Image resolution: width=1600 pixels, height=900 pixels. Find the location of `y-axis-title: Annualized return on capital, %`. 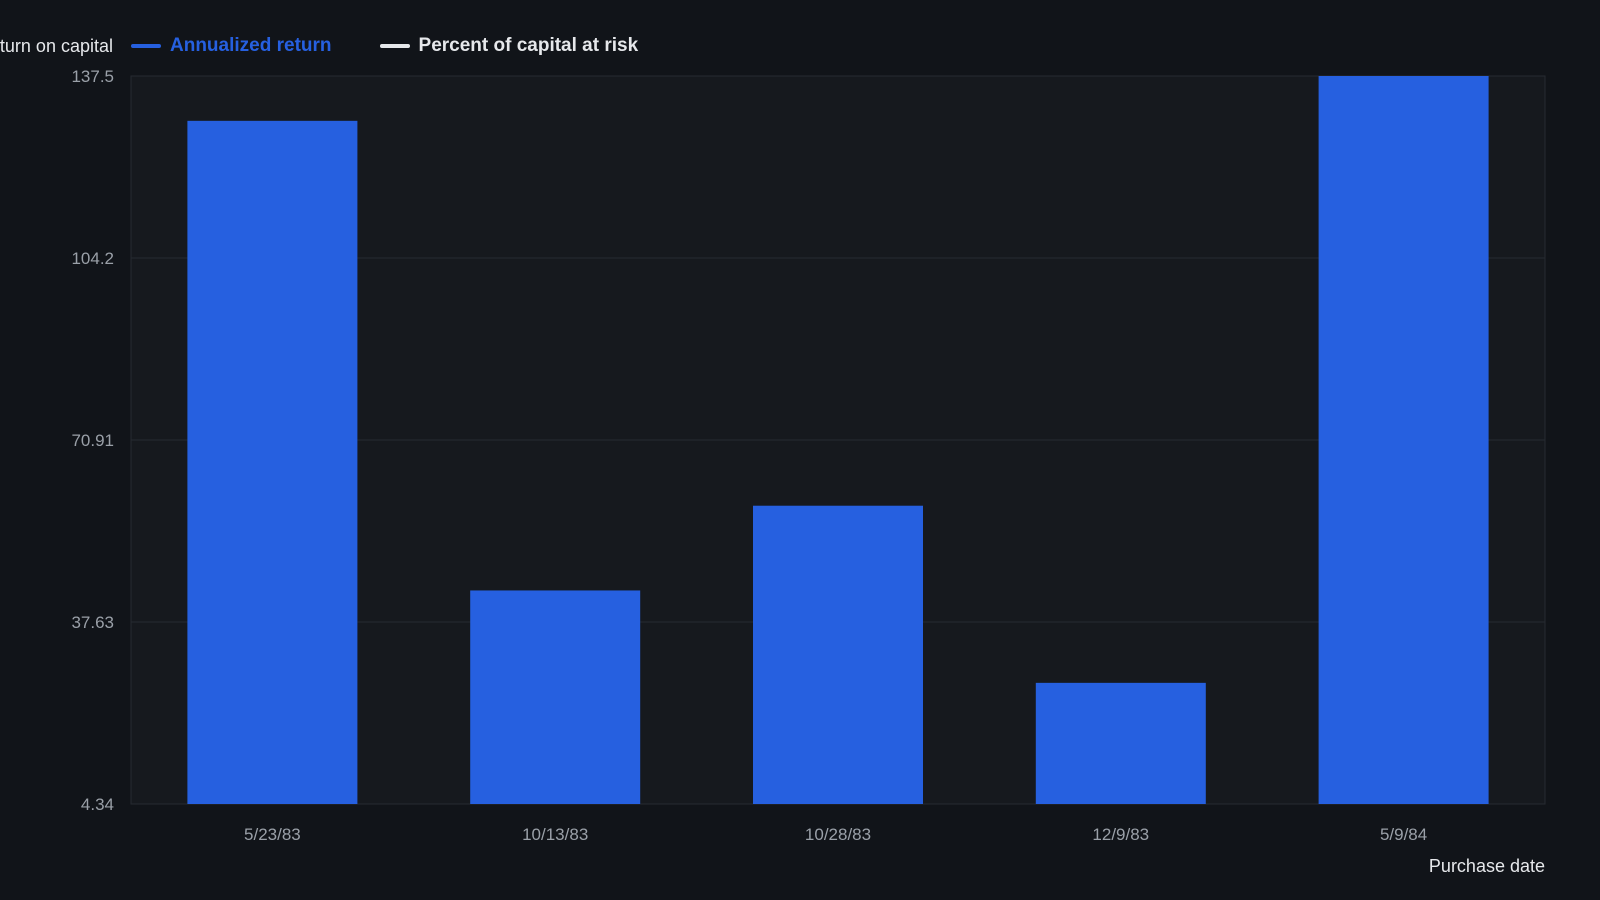

y-axis-title: Annualized return on capital, % is located at coordinates (56, 45).